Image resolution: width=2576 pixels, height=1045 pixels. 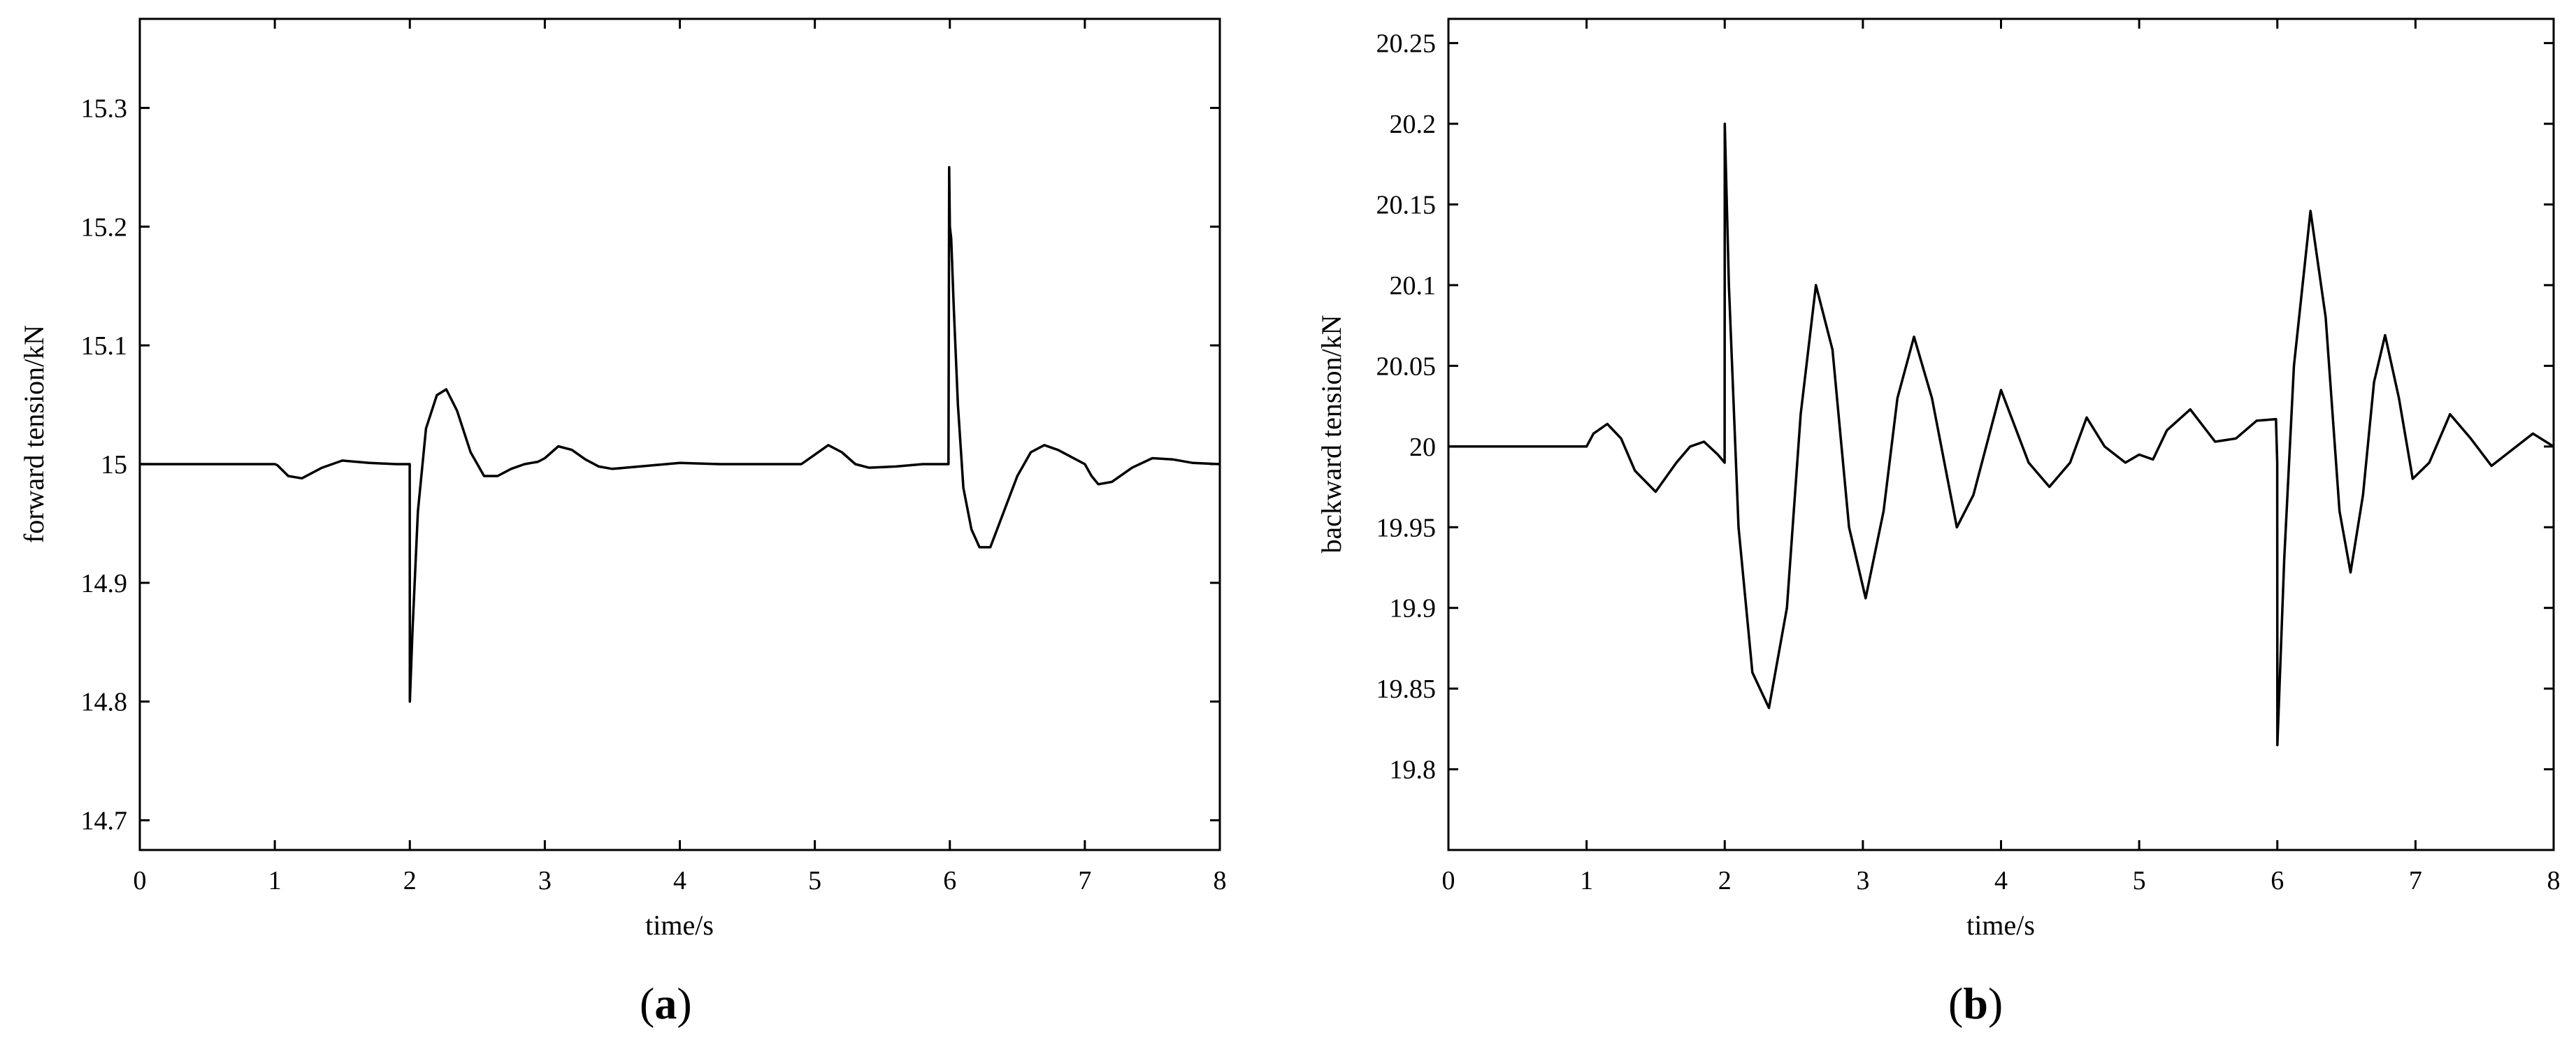 I want to click on panel-label-a-letter: a, so click(x=665, y=1003).